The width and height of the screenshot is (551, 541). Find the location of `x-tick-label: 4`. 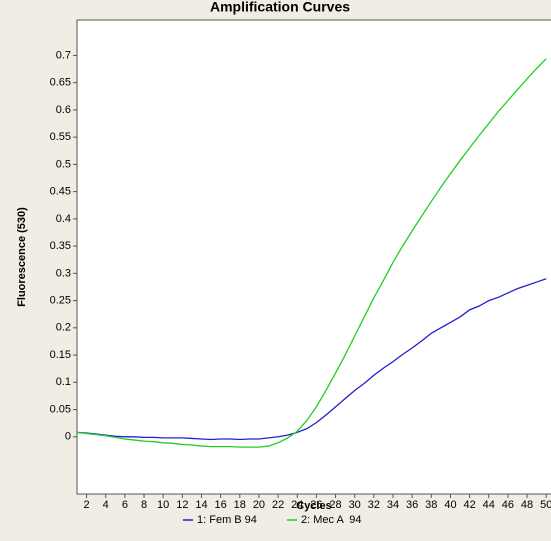

x-tick-label: 4 is located at coordinates (106, 505).